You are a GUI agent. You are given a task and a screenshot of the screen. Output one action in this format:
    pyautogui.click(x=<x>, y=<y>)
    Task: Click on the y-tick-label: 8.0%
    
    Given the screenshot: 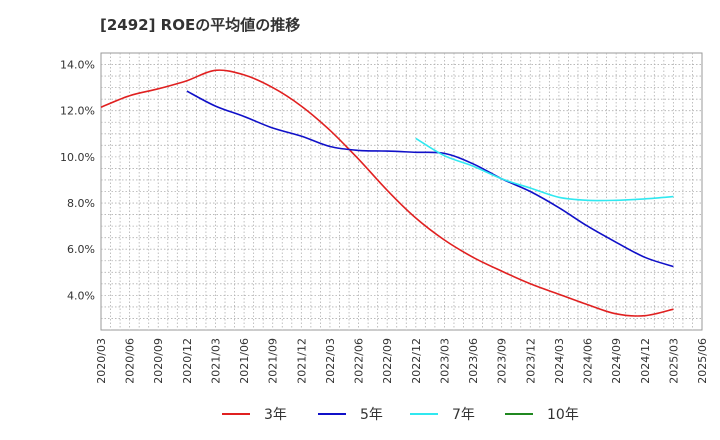 What is the action you would take?
    pyautogui.click(x=81, y=203)
    